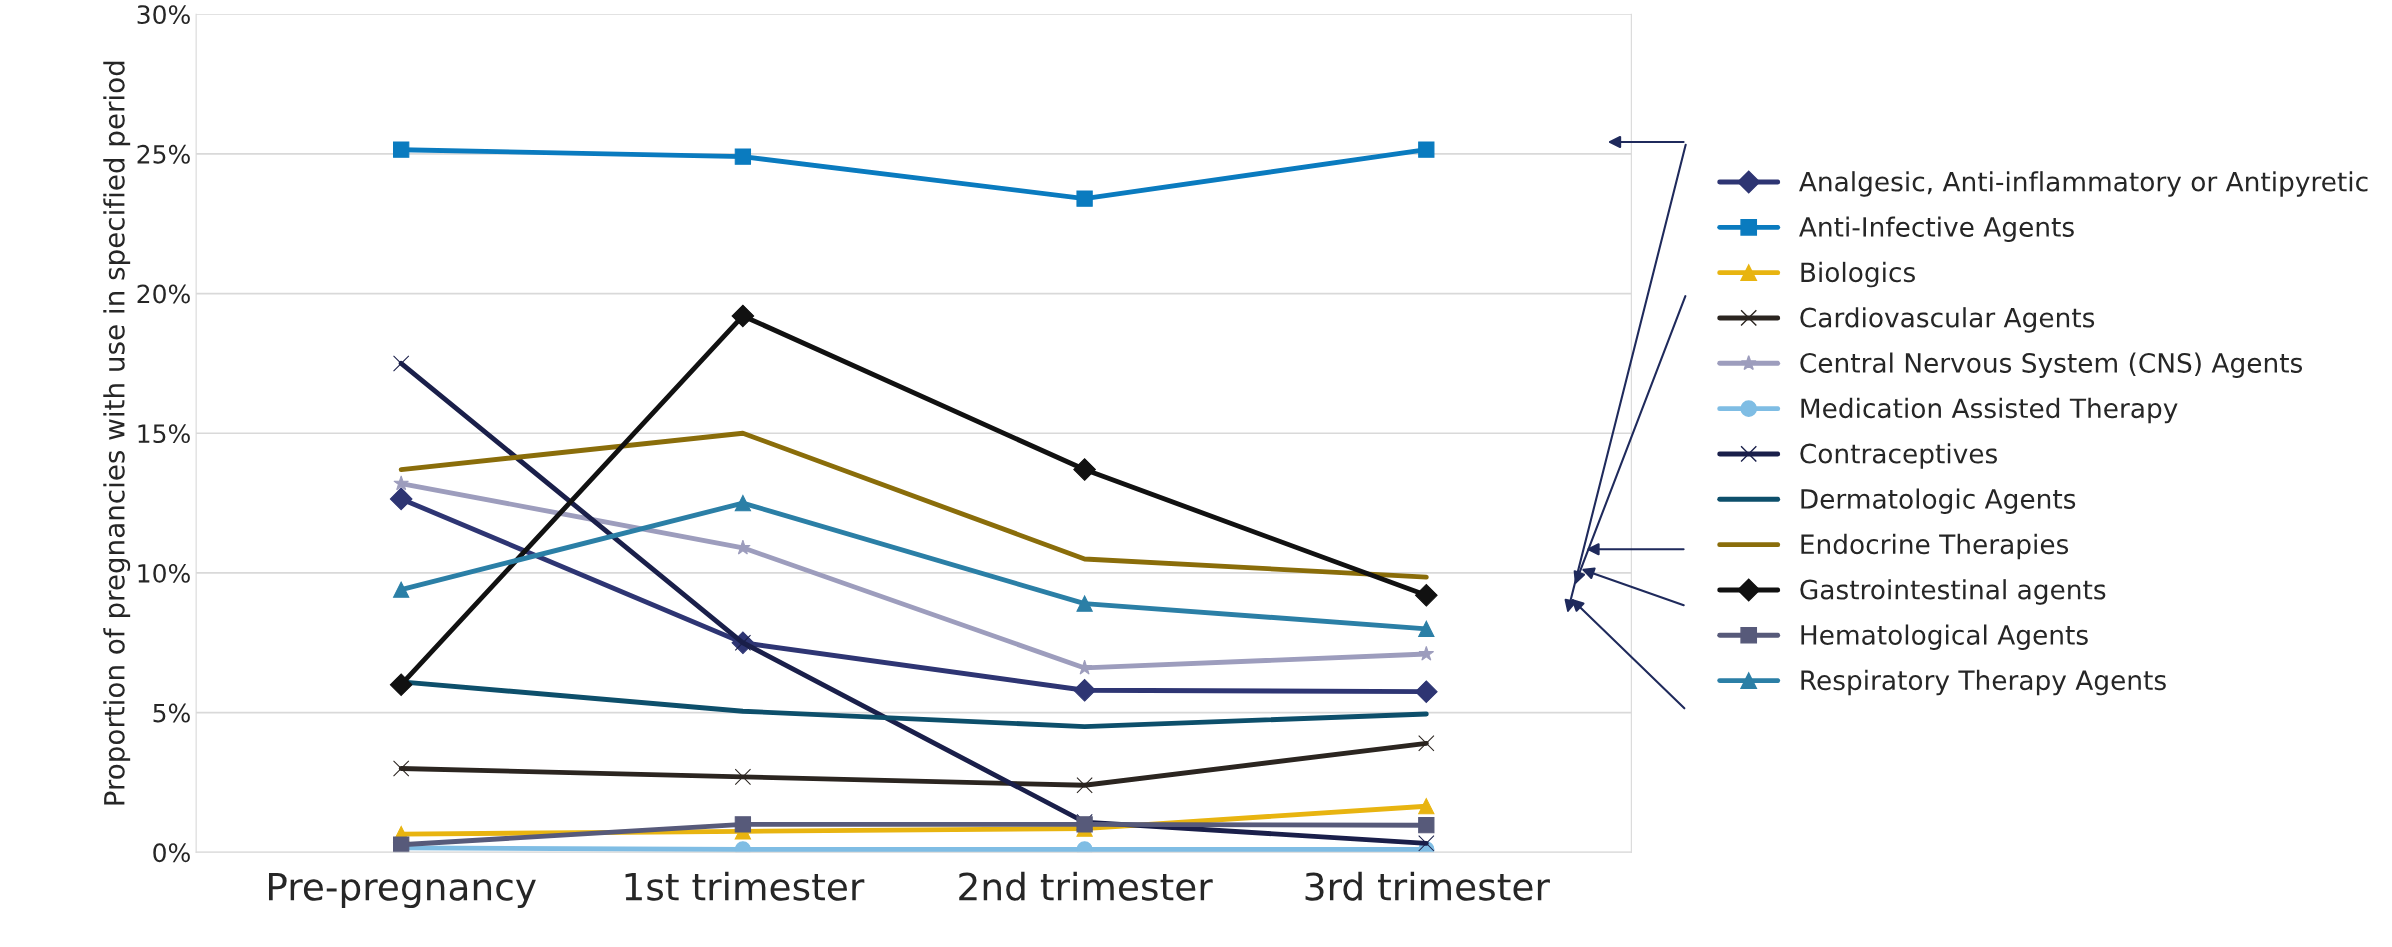  What do you see at coordinates (1427, 886) in the screenshot?
I see `x-tick-label: 3rd trimester` at bounding box center [1427, 886].